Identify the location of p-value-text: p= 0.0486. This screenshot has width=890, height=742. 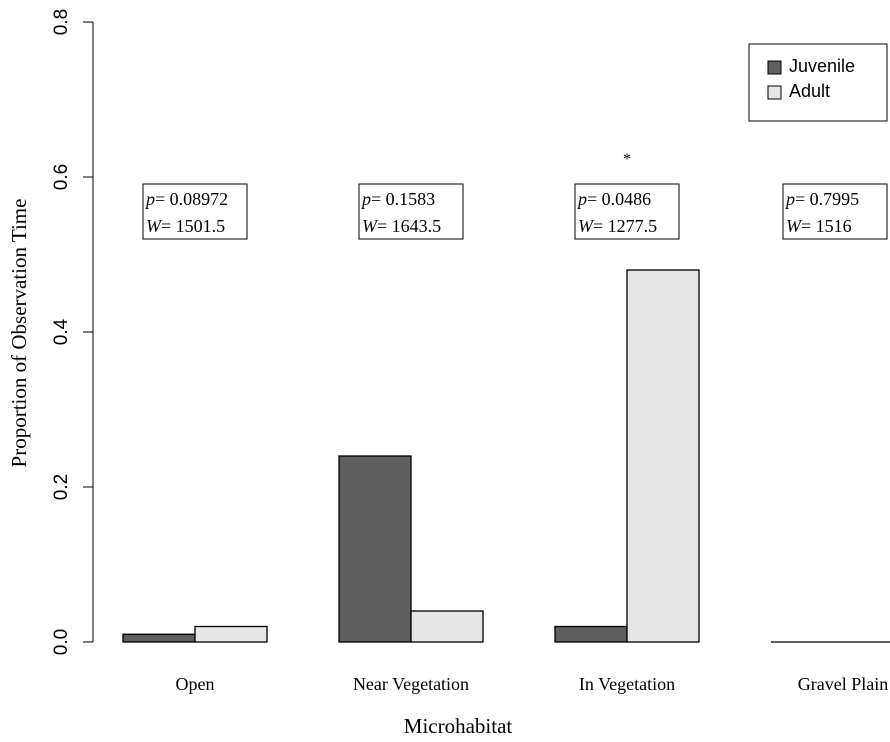
(613, 199).